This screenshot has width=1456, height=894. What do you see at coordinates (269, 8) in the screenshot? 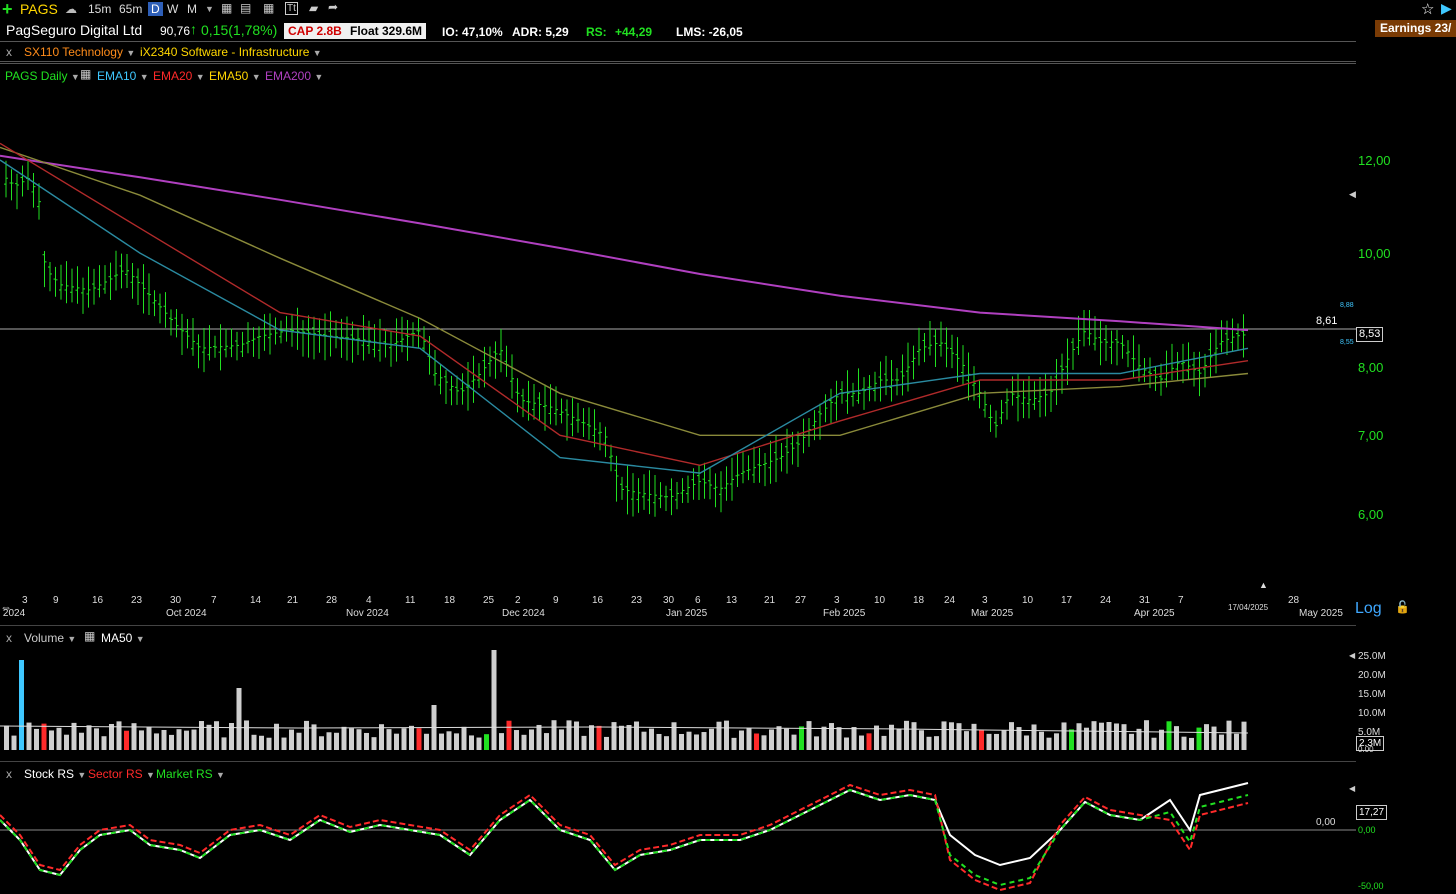
I see `table-icon: ▦` at bounding box center [269, 8].